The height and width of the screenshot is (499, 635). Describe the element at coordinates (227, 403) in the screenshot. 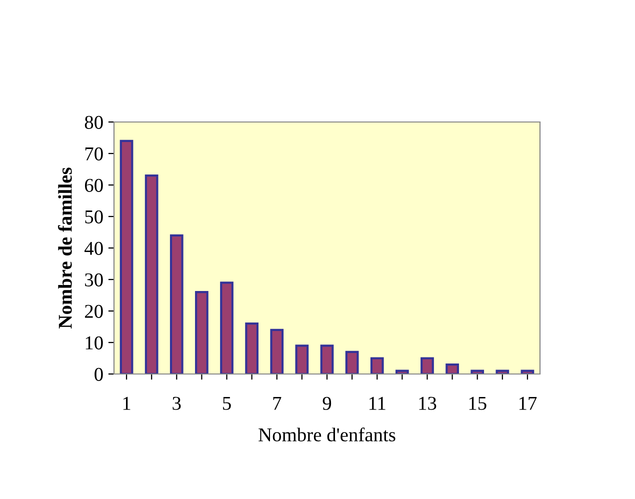

I see `x-tick-label: 5` at that location.